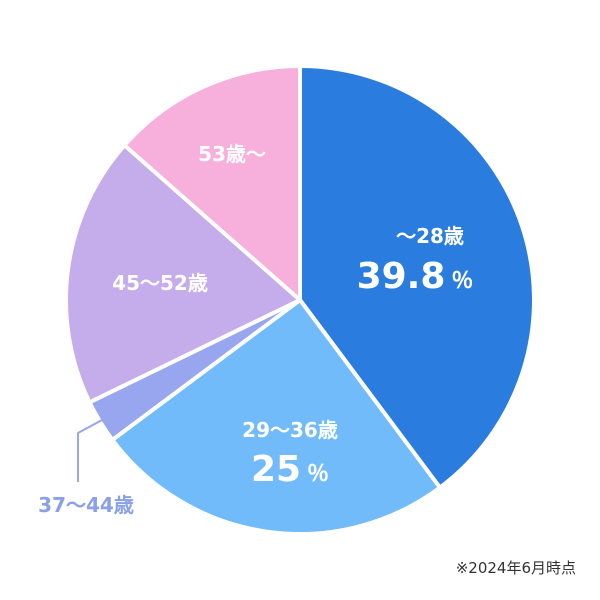 The height and width of the screenshot is (600, 600). I want to click on slice-label-5: 53歳〜, so click(232, 154).